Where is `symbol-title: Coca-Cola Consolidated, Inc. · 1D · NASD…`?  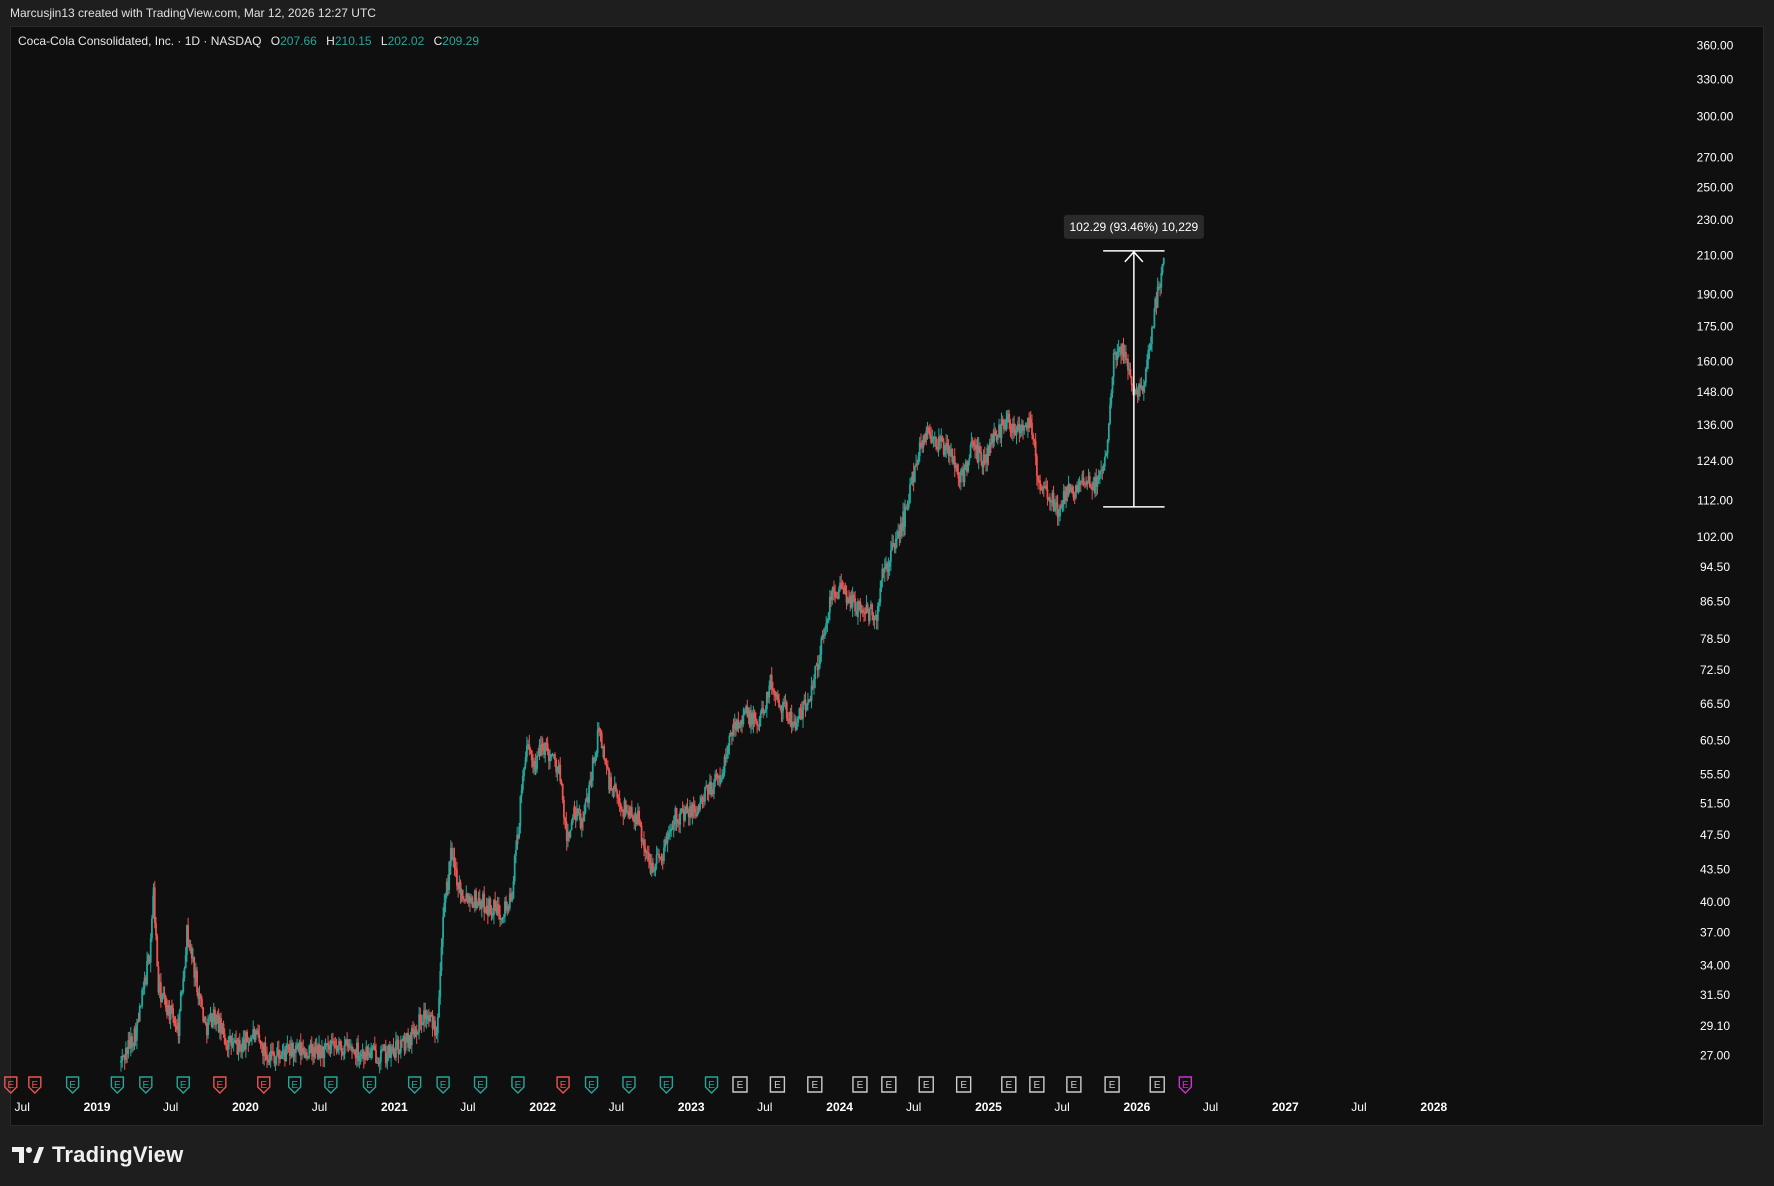 symbol-title: Coca-Cola Consolidated, Inc. · 1D · NASD… is located at coordinates (140, 41).